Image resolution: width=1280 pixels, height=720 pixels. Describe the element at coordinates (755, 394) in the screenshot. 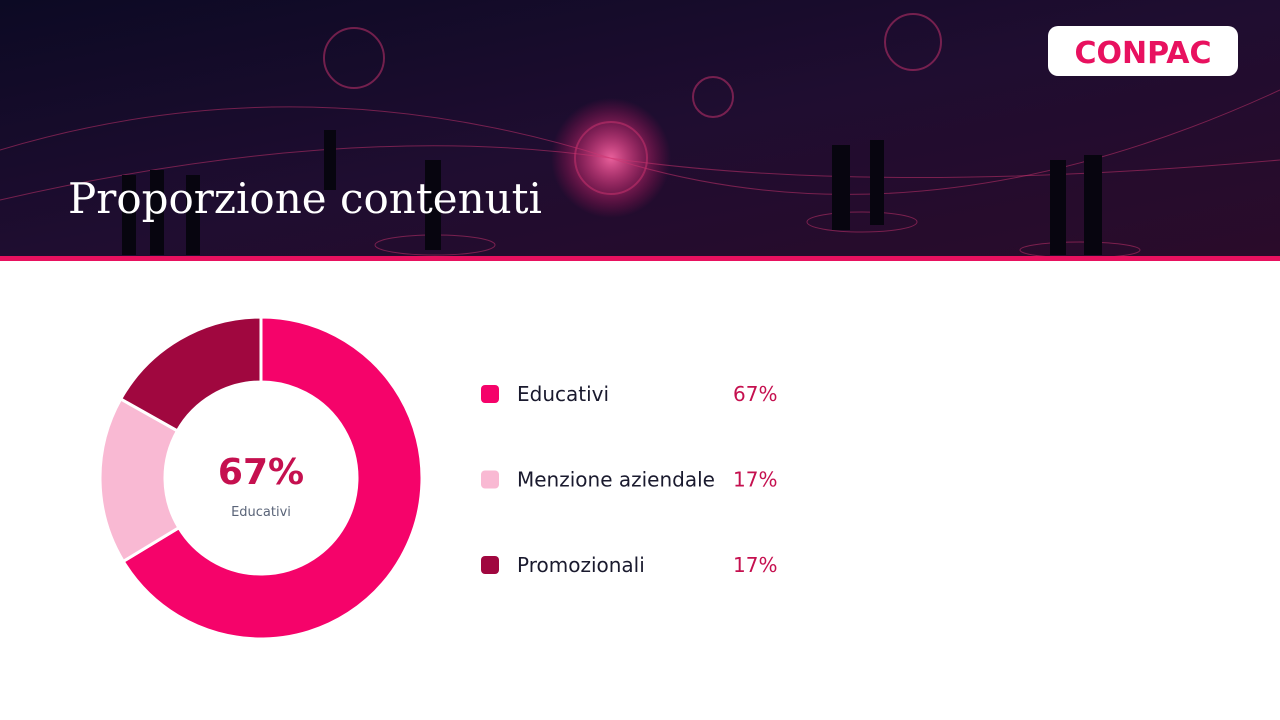

I see `legend-value: 67%` at that location.